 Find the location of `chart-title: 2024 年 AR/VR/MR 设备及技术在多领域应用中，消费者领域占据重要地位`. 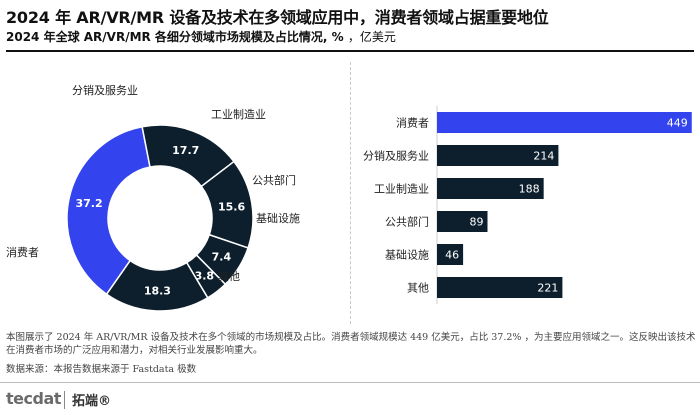

chart-title: 2024 年 AR/VR/MR 设备及技术在多领域应用中，消费者领域占据重要地位 is located at coordinates (277, 17).